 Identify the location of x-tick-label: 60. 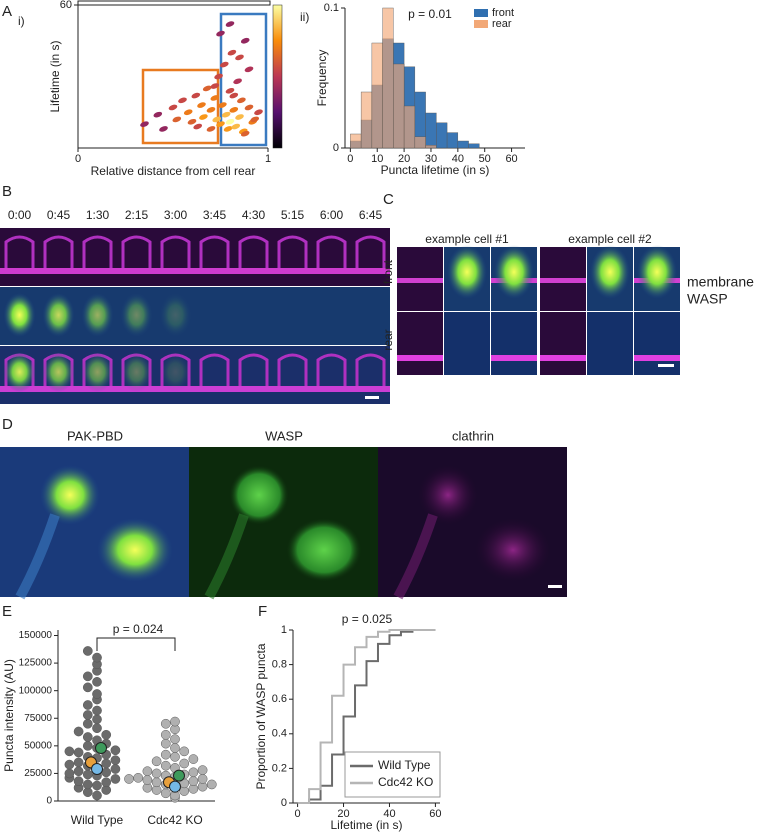
(511, 159).